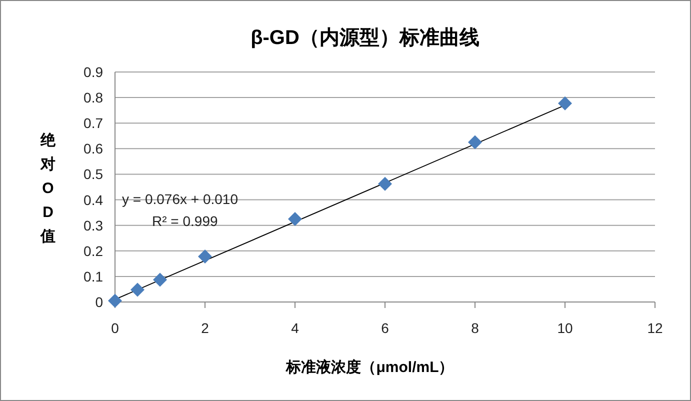 The image size is (691, 401). I want to click on y-tick-label: 0.9, so click(94, 72).